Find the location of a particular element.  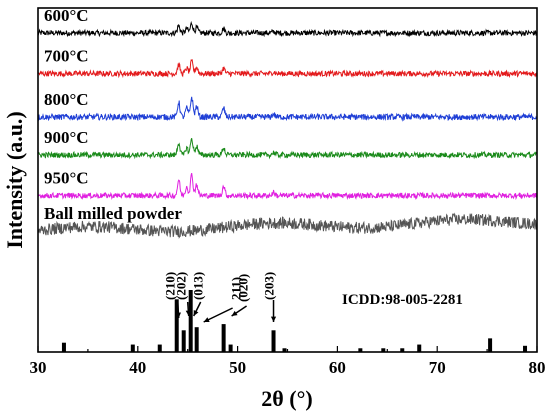

hkl-label: (203) is located at coordinates (269, 286).